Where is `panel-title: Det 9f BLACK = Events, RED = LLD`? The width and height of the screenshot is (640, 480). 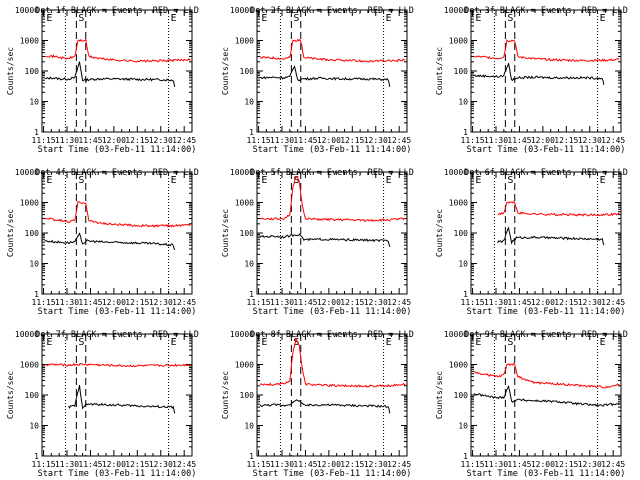 panel-title: Det 9f BLACK = Events, RED = LLD is located at coordinates (546, 335).